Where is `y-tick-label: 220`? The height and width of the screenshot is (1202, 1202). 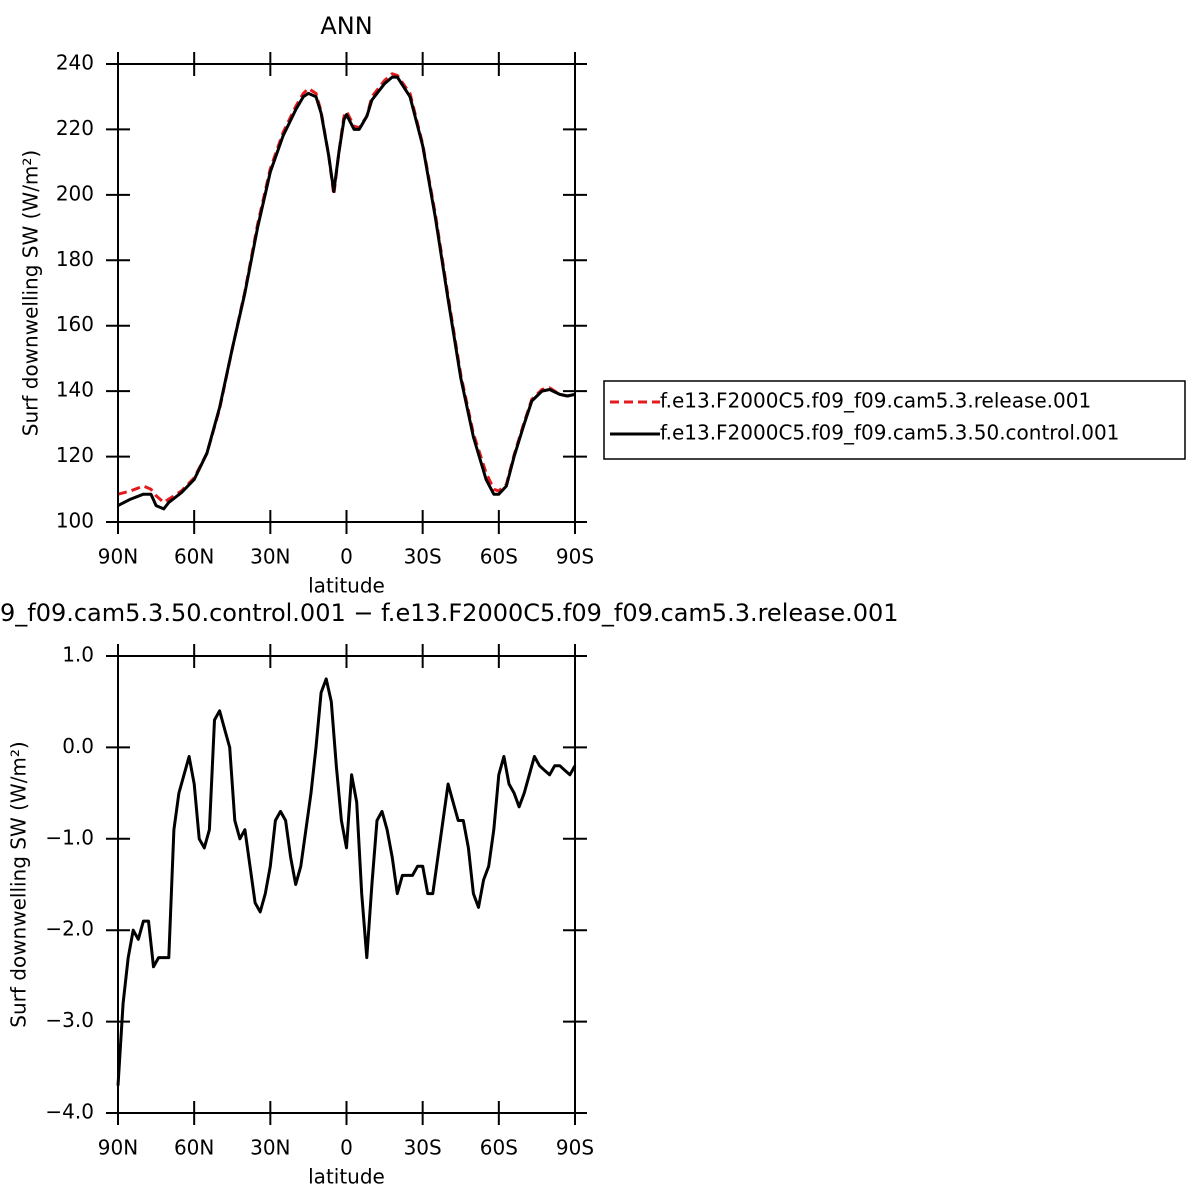 y-tick-label: 220 is located at coordinates (75, 128).